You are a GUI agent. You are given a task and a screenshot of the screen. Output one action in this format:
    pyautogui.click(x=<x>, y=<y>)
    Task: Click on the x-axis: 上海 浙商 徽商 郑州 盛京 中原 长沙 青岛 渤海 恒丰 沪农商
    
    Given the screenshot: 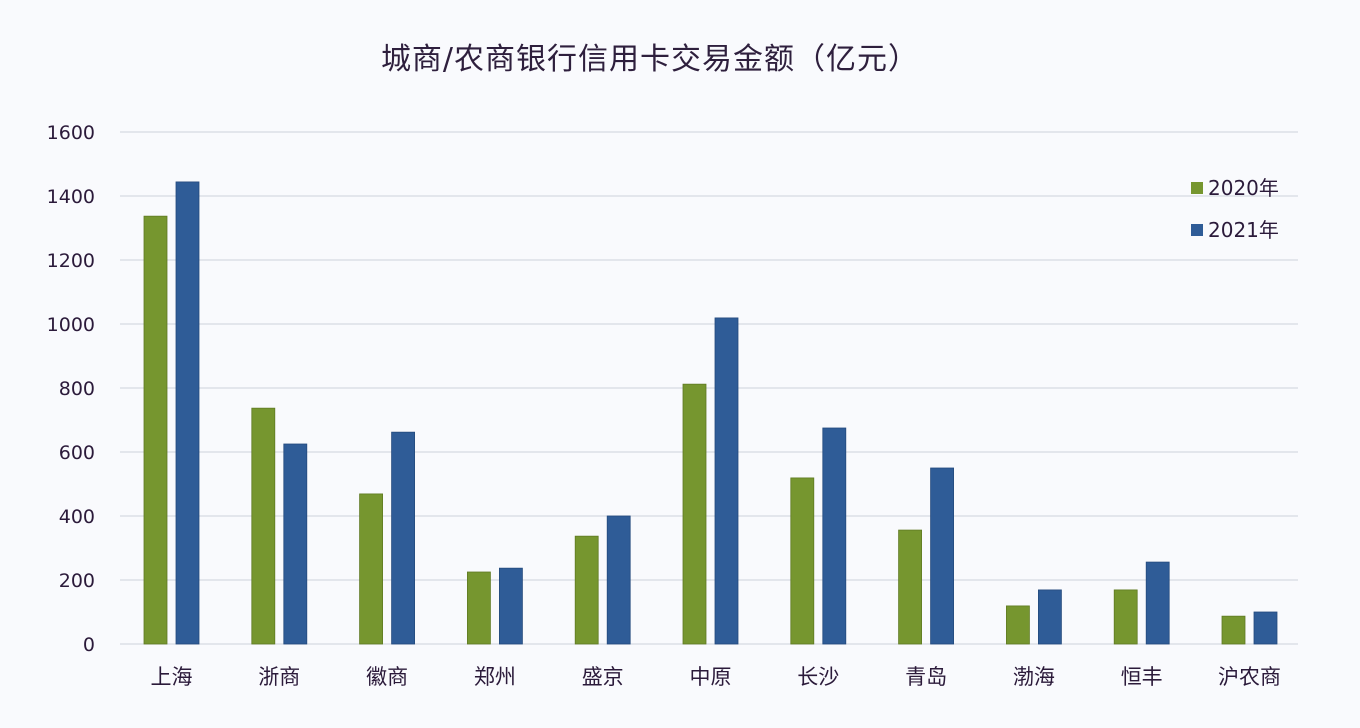 What is the action you would take?
    pyautogui.click(x=716, y=677)
    